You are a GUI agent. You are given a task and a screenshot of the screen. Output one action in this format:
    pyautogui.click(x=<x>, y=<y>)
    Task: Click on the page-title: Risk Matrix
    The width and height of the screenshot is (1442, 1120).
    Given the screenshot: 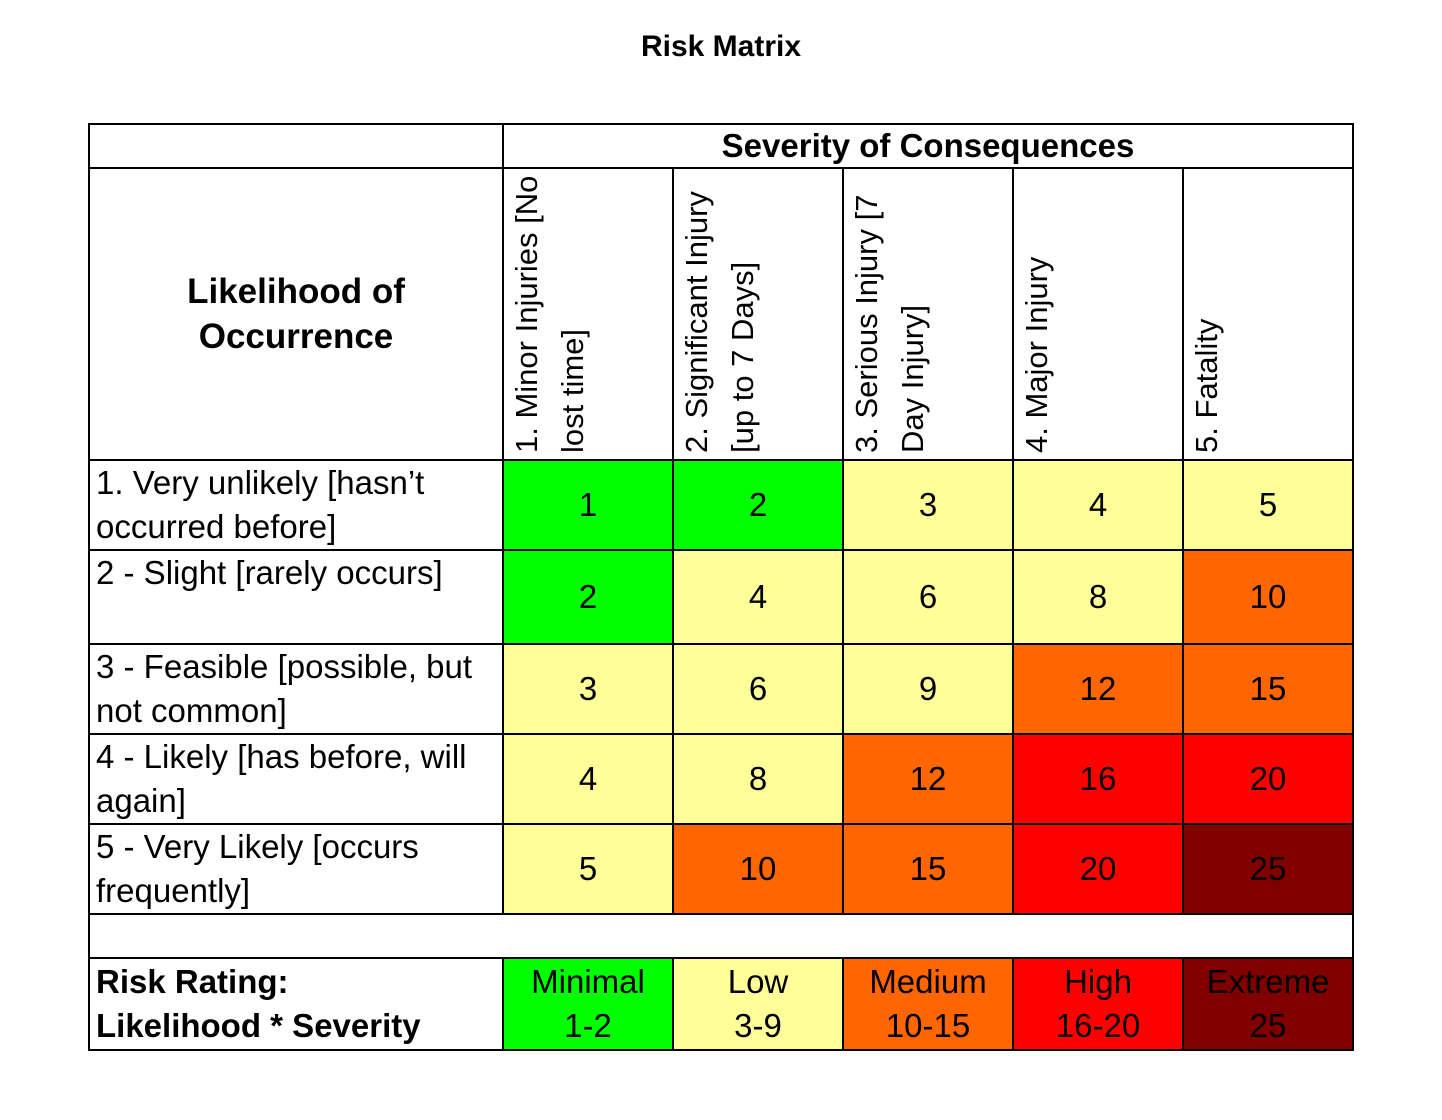 What is the action you would take?
    pyautogui.click(x=721, y=46)
    